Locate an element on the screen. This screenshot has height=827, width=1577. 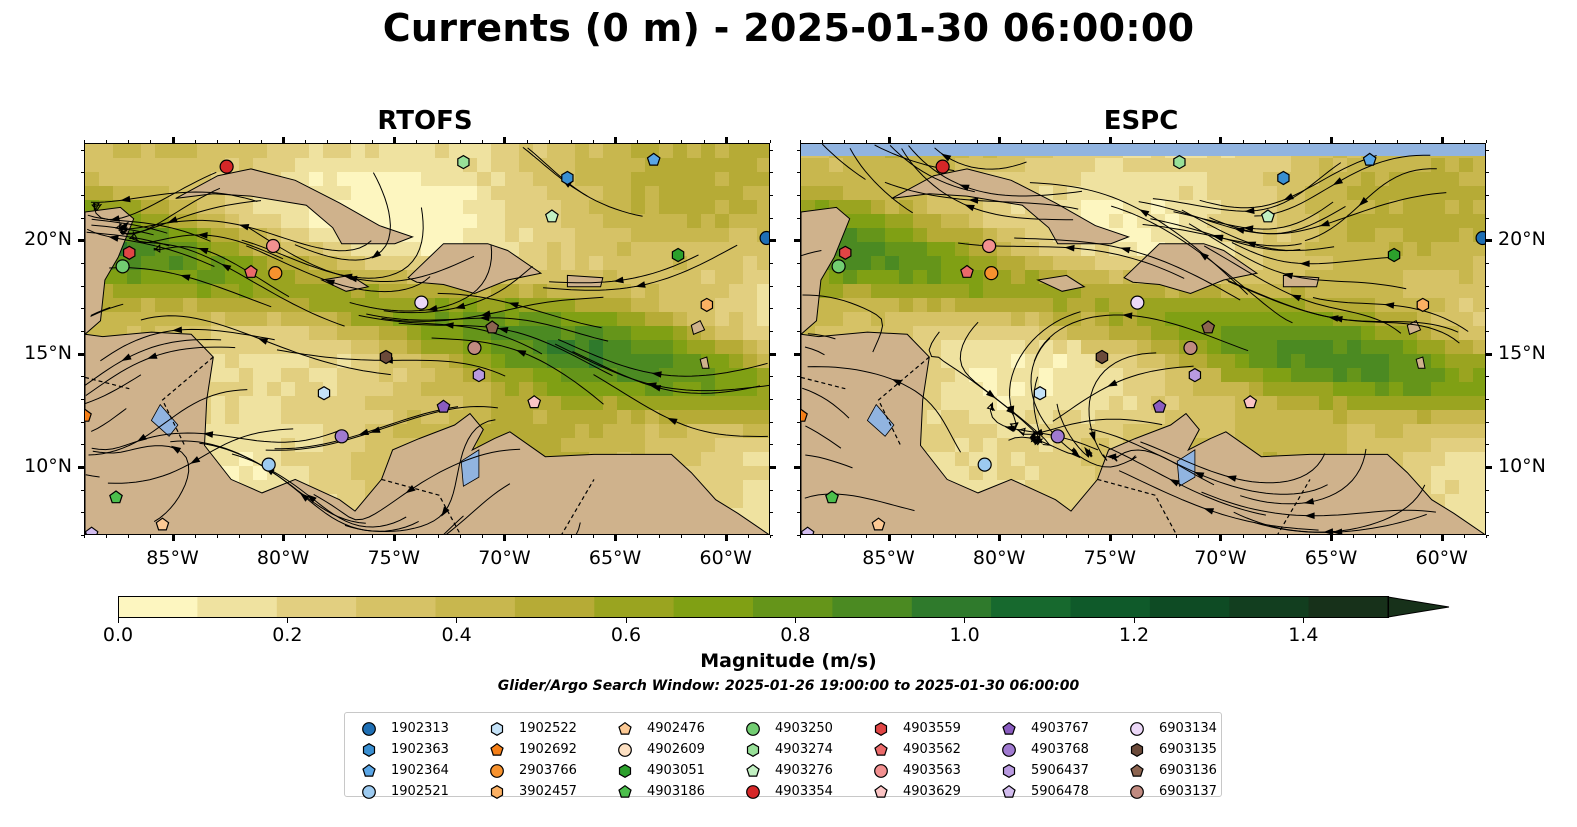
legend-label: 6903136 is located at coordinates (1188, 770).